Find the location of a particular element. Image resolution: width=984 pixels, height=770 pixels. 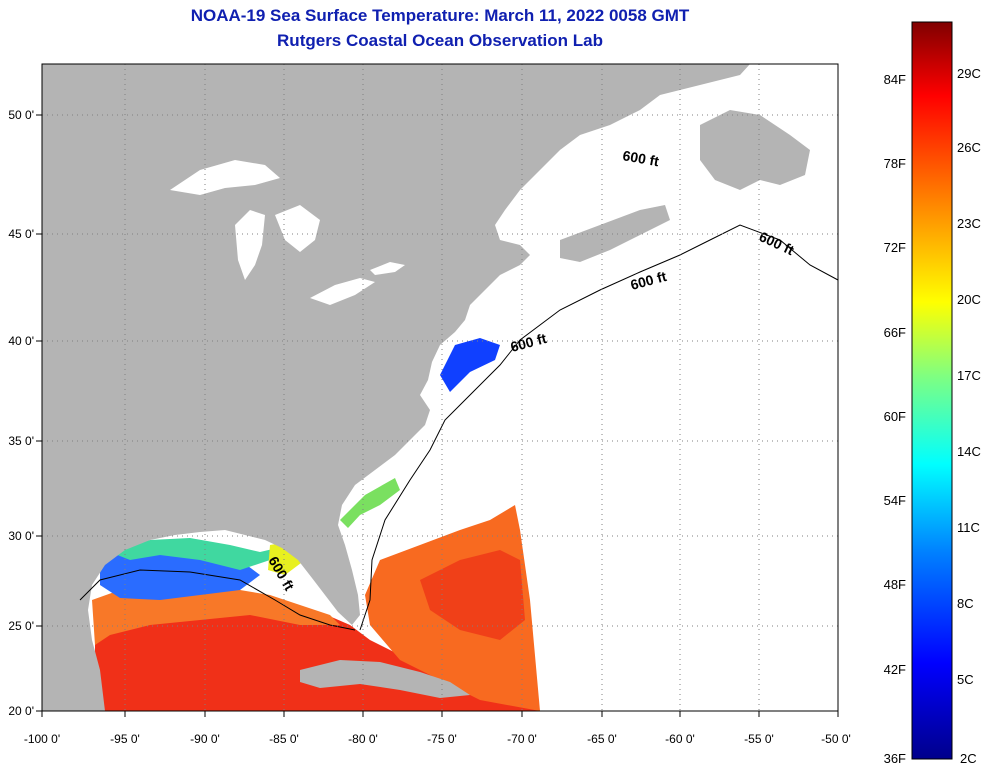

great-lake-superior is located at coordinates (225, 177).